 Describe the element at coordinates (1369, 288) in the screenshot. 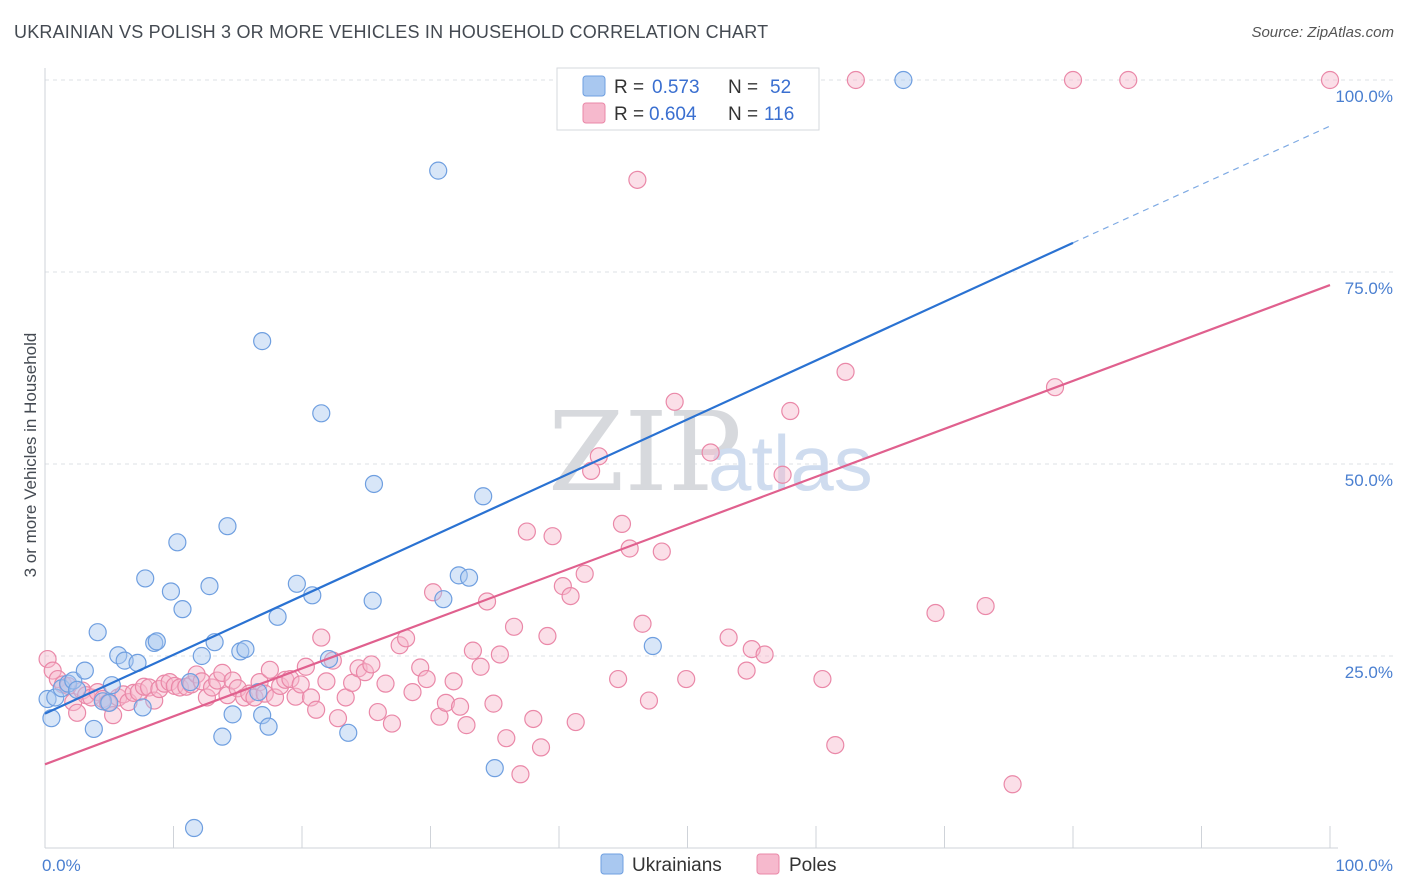

I see `y-tick-label-2: 75.0%` at that location.